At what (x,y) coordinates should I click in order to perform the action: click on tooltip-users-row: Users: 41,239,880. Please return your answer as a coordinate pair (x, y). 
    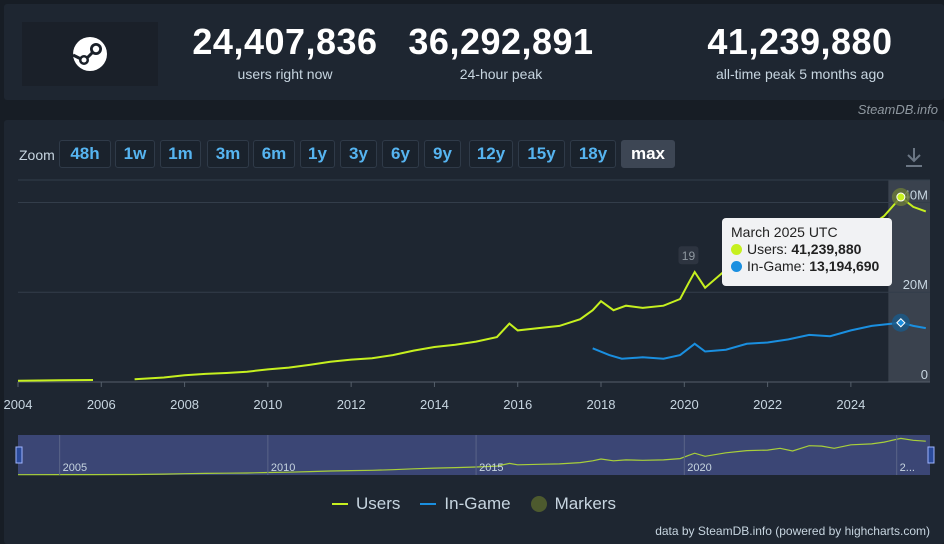
    Looking at the image, I should click on (807, 249).